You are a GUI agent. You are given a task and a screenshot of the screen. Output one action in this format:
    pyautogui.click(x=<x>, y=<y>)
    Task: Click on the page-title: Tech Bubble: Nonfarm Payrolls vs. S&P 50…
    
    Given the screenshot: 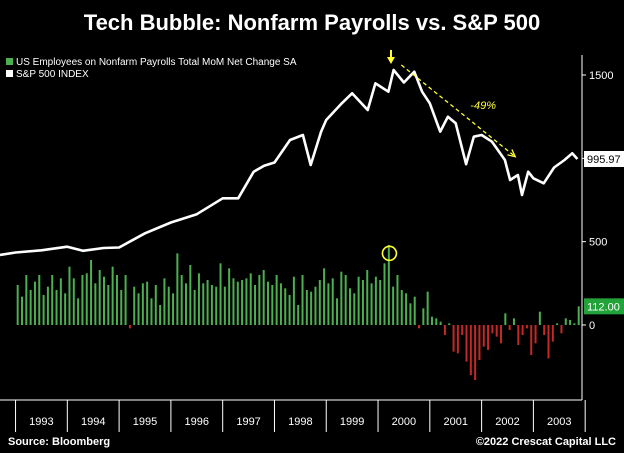 What is the action you would take?
    pyautogui.click(x=312, y=25)
    